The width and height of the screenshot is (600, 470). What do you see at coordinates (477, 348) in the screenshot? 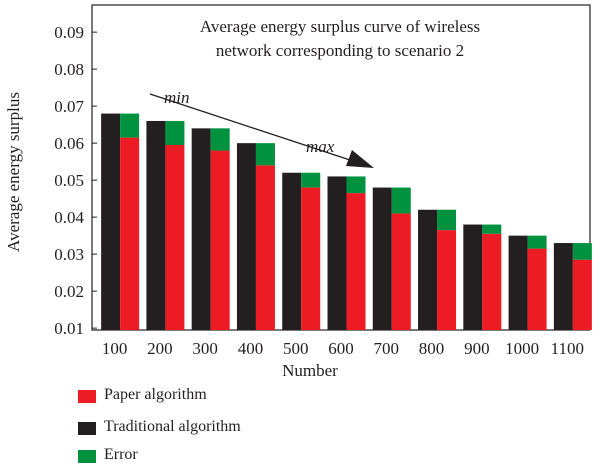
I see `x-tick-label: 900` at bounding box center [477, 348].